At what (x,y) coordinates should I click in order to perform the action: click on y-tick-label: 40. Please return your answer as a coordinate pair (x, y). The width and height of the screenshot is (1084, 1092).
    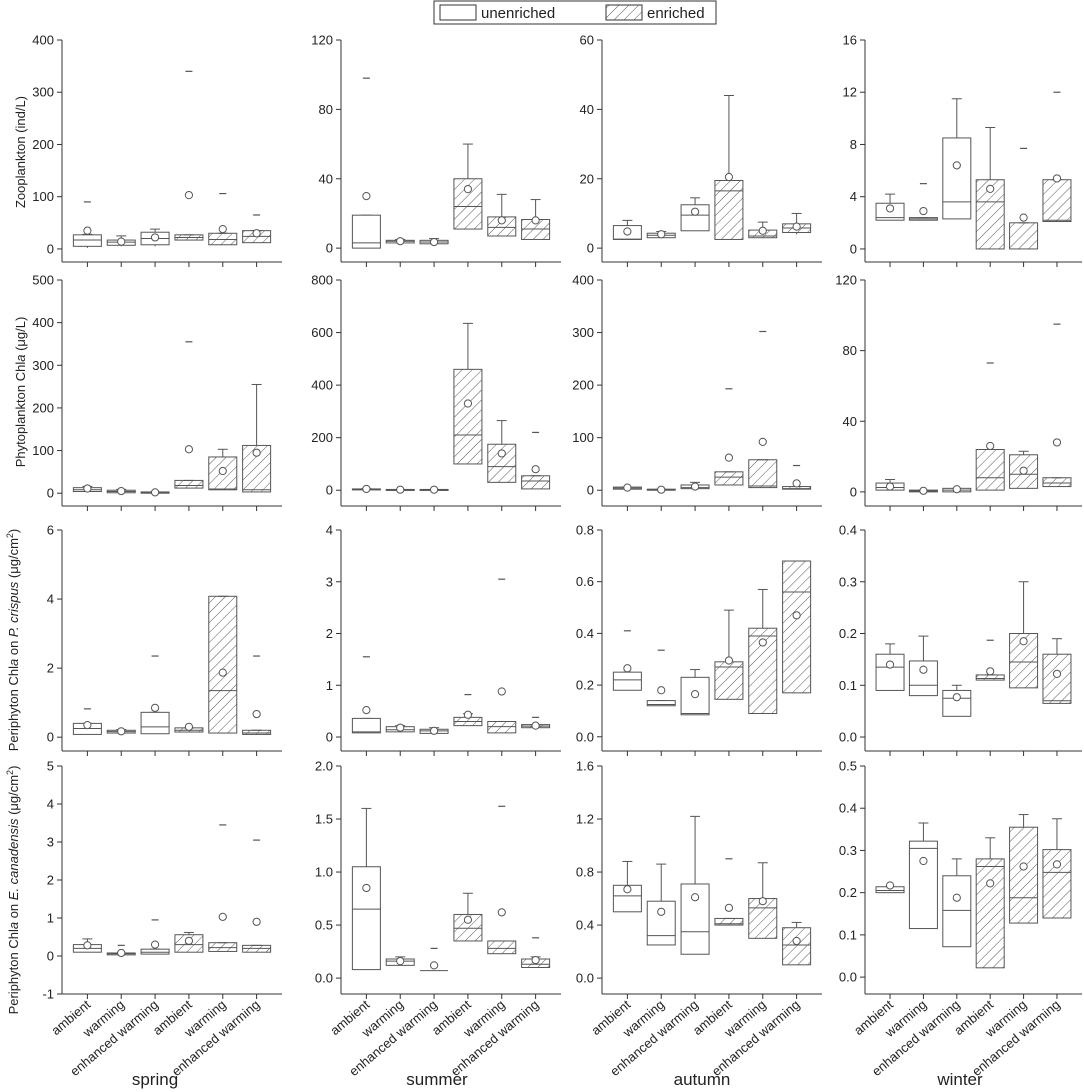
    Looking at the image, I should click on (326, 178).